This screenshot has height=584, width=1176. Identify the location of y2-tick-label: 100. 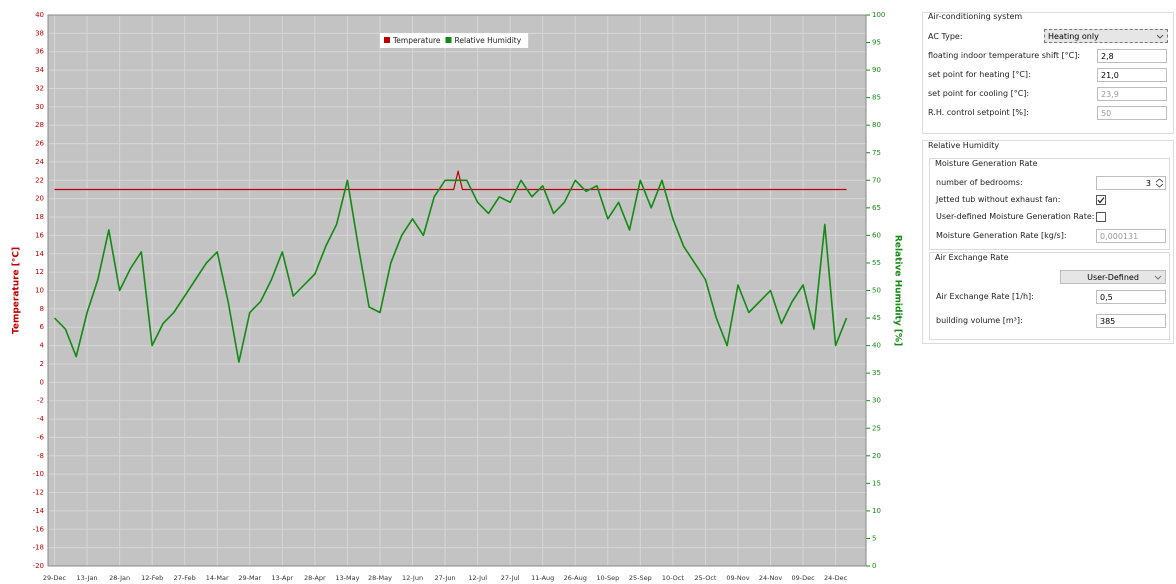
(878, 15).